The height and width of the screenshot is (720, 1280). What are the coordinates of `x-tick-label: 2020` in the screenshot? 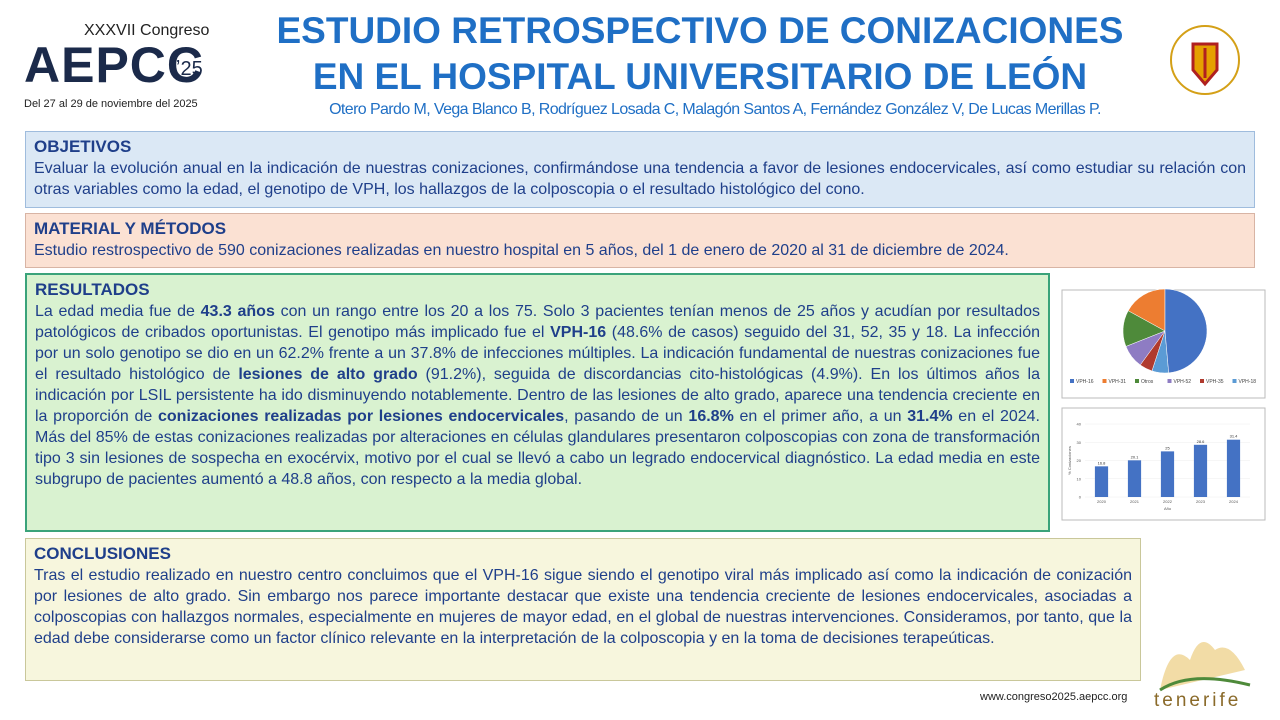 It's located at (1102, 501).